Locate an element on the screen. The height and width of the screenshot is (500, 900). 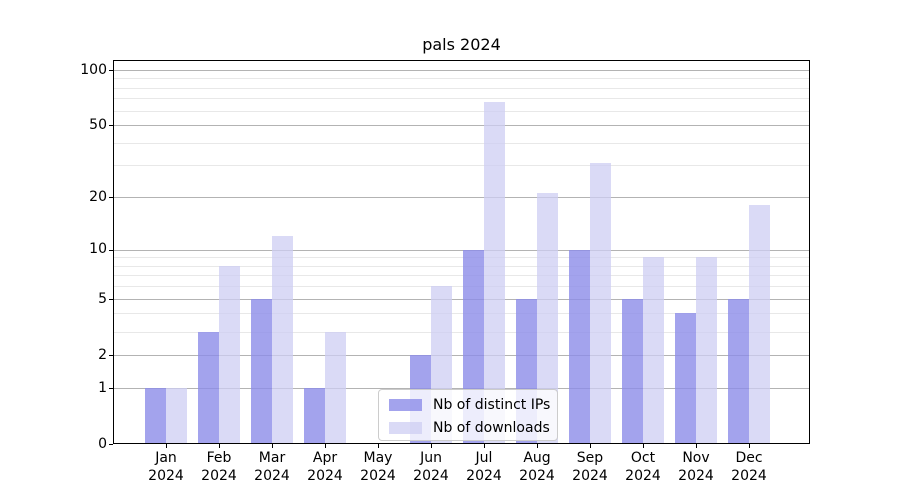
bar-distinct-ips-dec is located at coordinates (738, 371).